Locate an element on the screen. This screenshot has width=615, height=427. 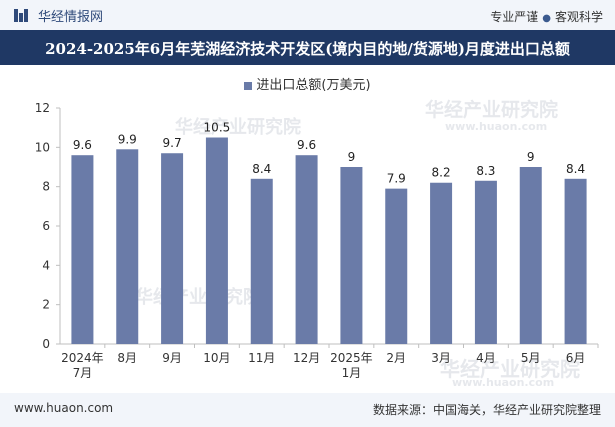
site-url: www.huaon.com is located at coordinates (64, 408).